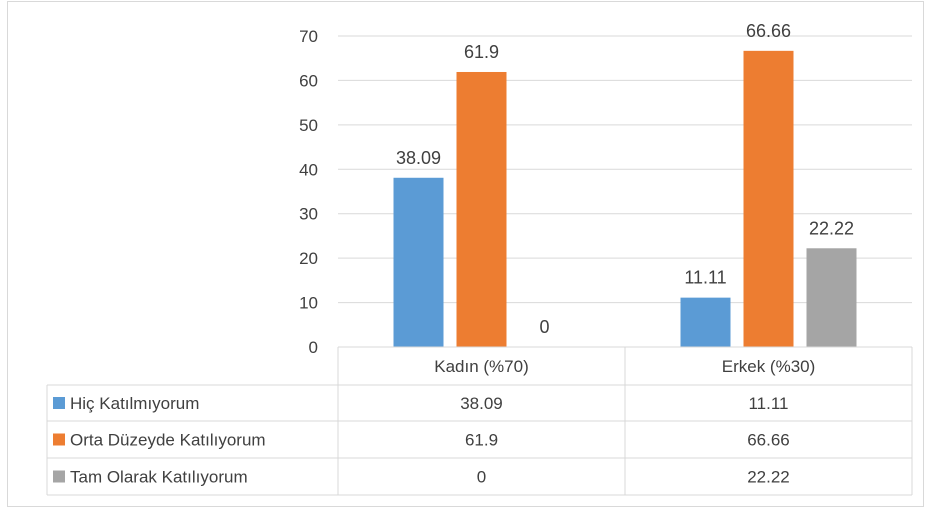  What do you see at coordinates (768, 403) in the screenshot?
I see `table-cell-value: 11.11` at bounding box center [768, 403].